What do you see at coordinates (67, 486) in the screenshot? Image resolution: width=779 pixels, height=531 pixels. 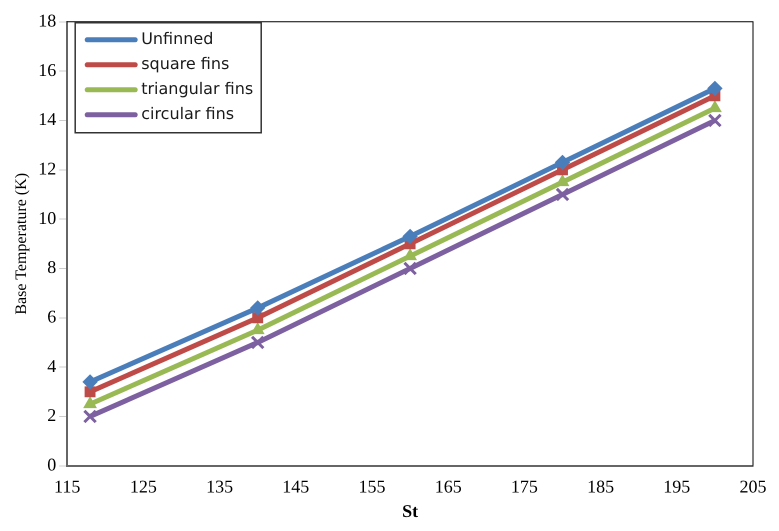 I see `x-tick-label: 115` at bounding box center [67, 486].